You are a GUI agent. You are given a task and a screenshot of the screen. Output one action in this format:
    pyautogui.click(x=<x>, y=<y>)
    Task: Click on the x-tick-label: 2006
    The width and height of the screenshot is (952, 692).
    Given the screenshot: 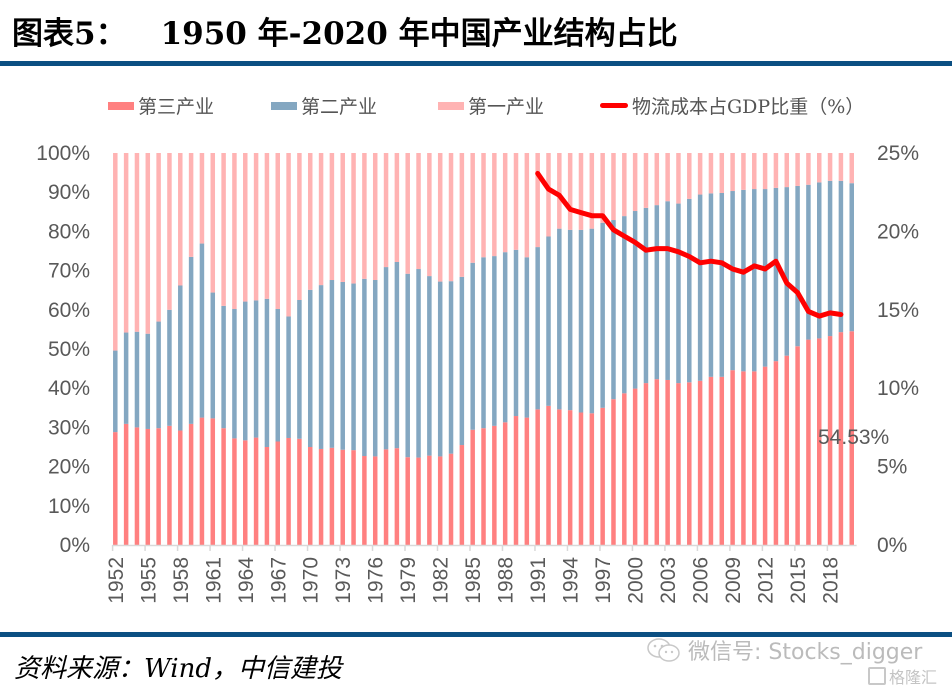 What is the action you would take?
    pyautogui.click(x=701, y=580)
    